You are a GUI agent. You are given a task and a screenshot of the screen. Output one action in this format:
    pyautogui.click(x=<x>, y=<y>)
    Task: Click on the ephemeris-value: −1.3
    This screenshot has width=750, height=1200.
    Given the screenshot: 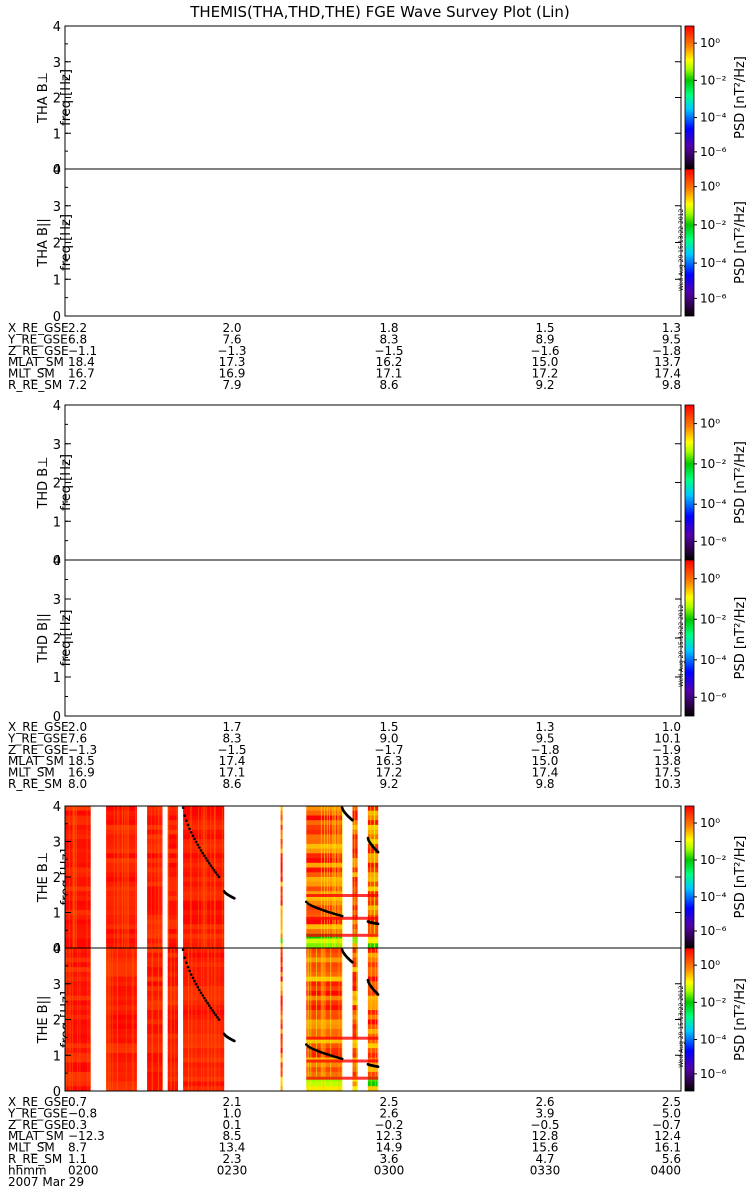 What is the action you would take?
    pyautogui.click(x=231, y=351)
    